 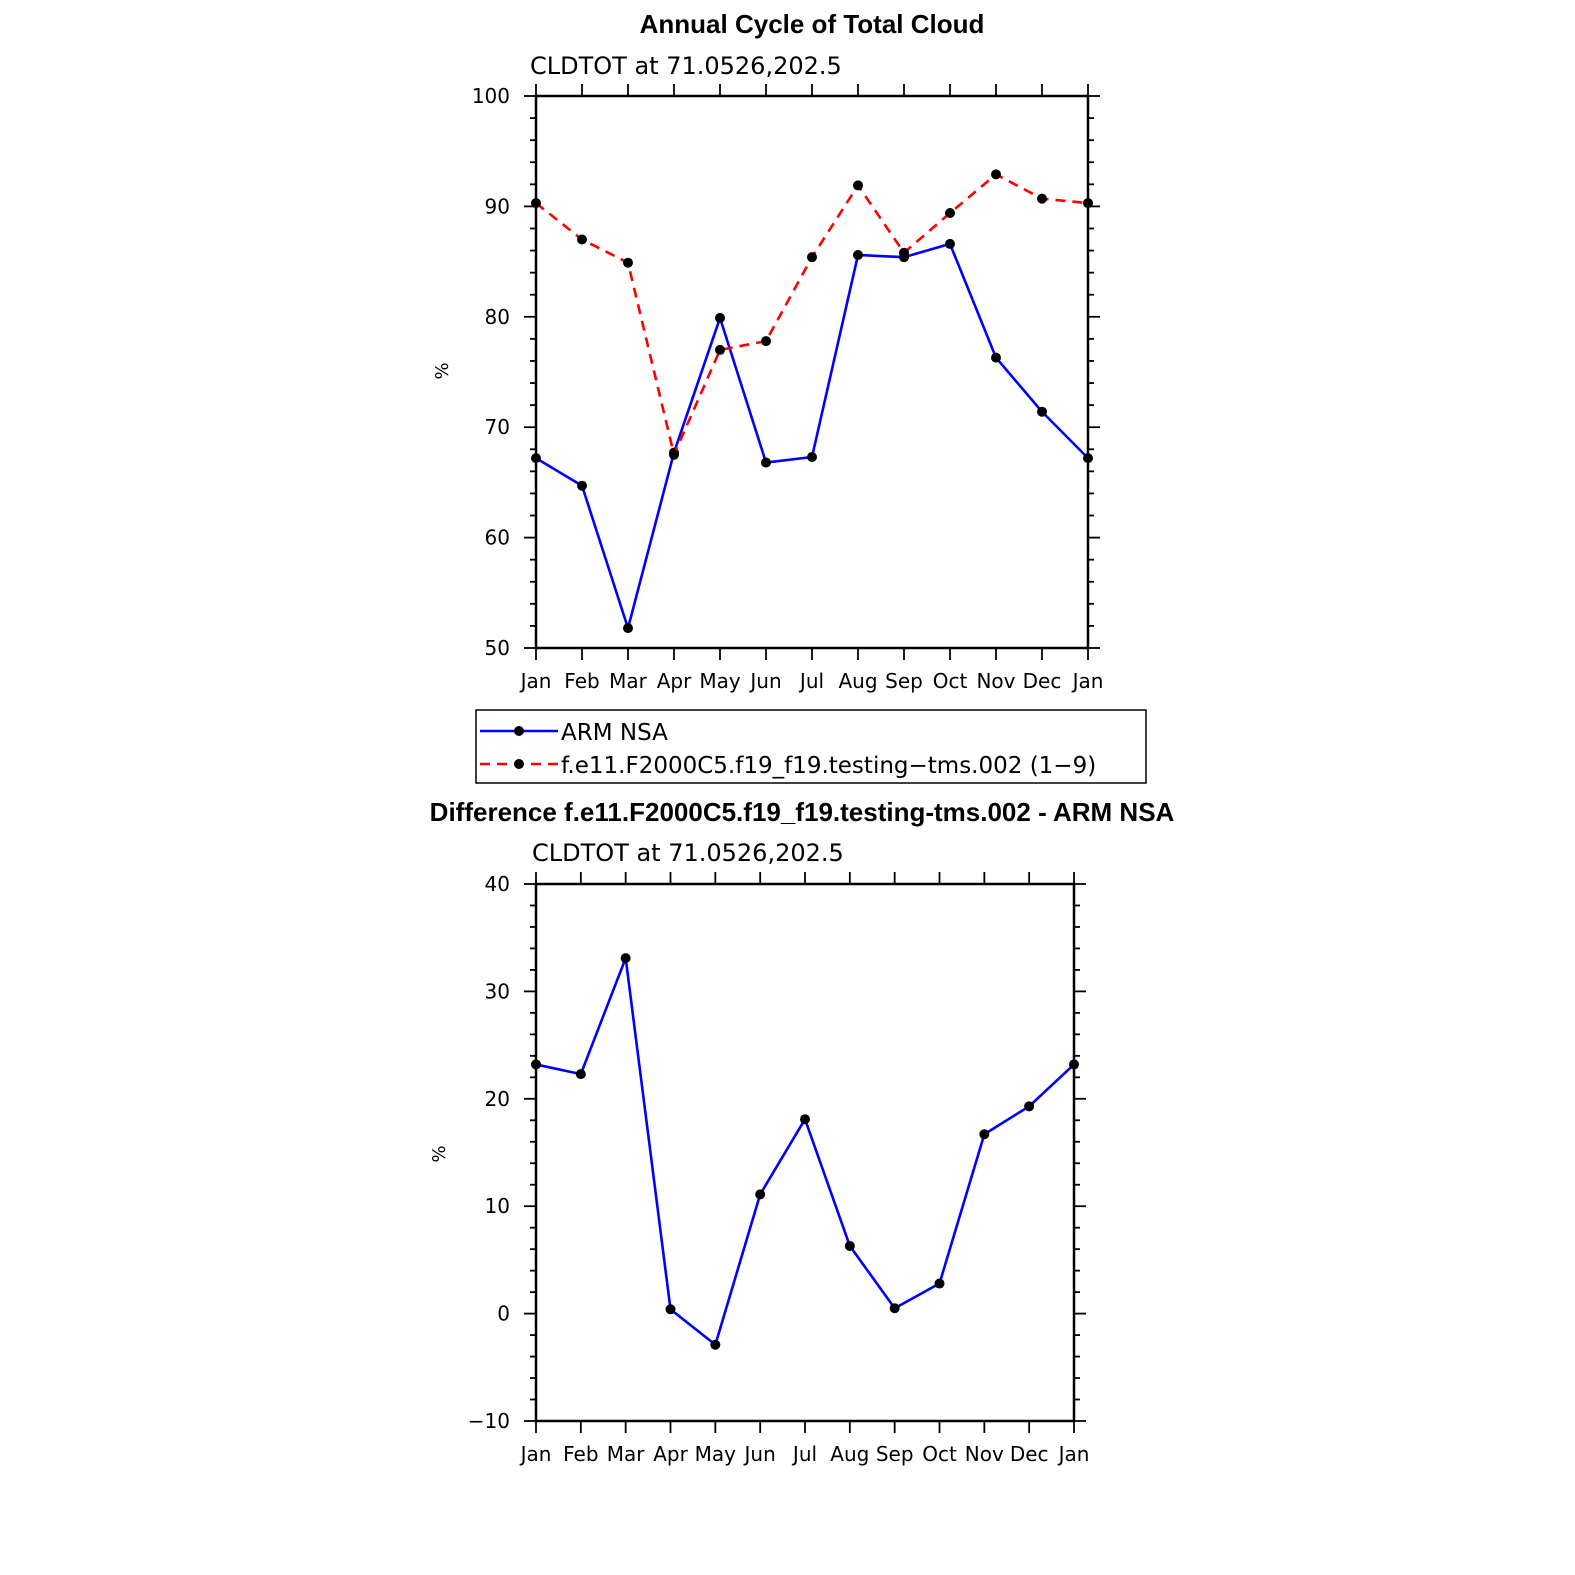 What do you see at coordinates (519, 764) in the screenshot?
I see `legend-model-marker` at bounding box center [519, 764].